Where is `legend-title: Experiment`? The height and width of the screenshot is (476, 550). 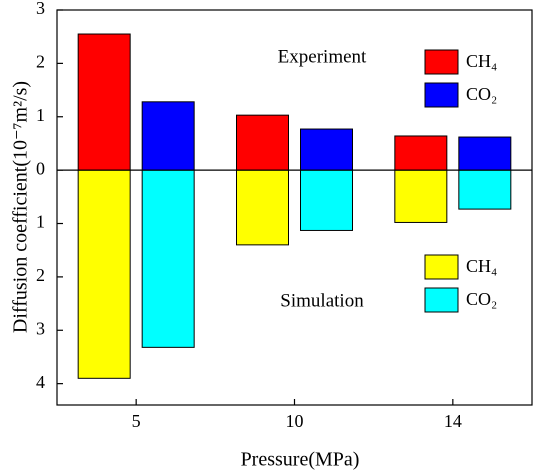 legend-title: Experiment is located at coordinates (322, 56).